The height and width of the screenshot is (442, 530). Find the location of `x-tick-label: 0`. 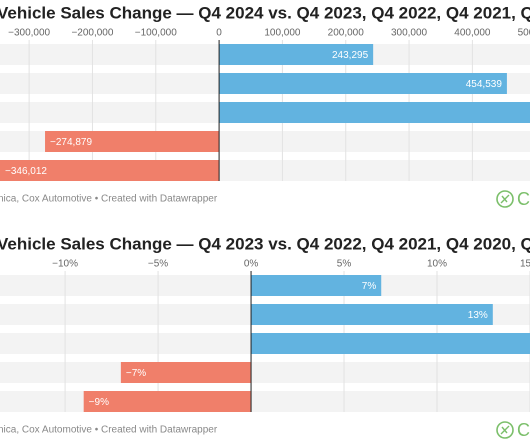

x-tick-label: 0 is located at coordinates (219, 33).